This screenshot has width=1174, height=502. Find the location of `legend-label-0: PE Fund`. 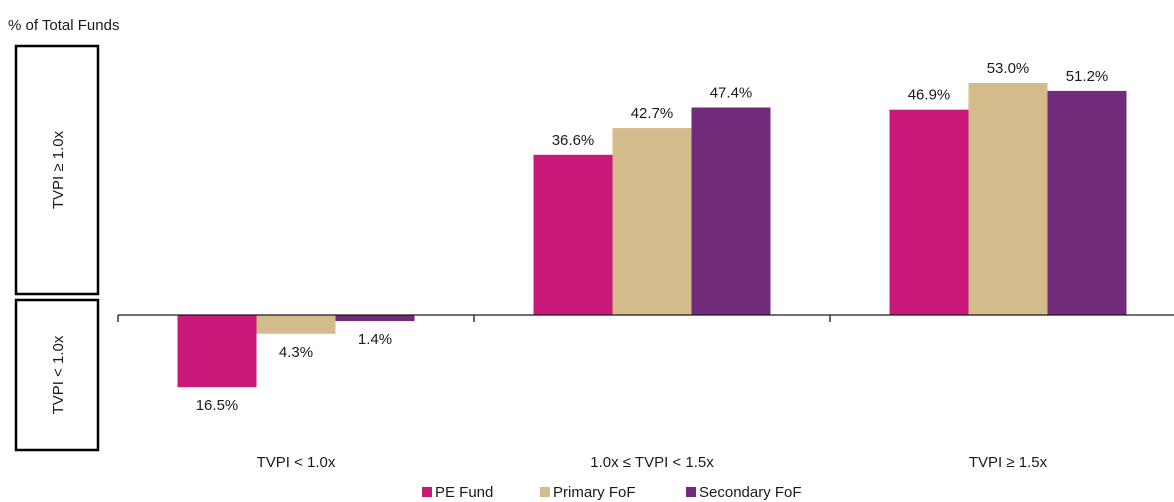

legend-label-0: PE Fund is located at coordinates (464, 492).